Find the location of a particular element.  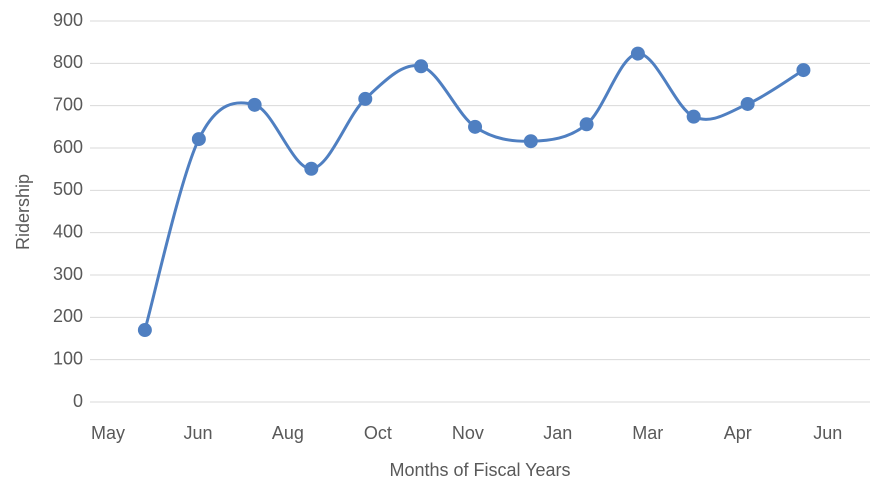

x-axis-title: Months of Fiscal Years is located at coordinates (479, 470).